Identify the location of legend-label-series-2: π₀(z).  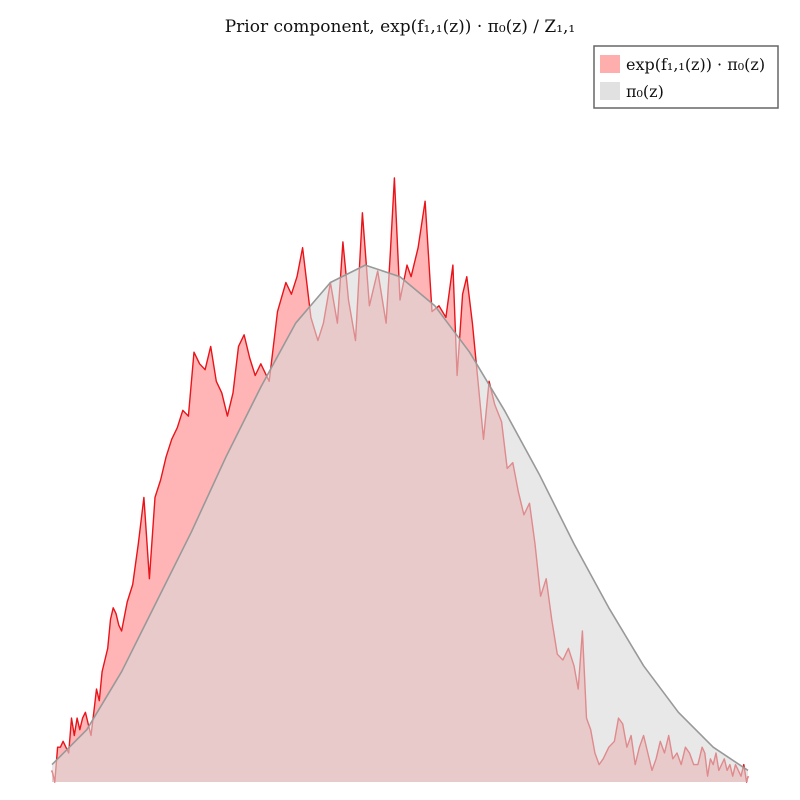
(645, 91).